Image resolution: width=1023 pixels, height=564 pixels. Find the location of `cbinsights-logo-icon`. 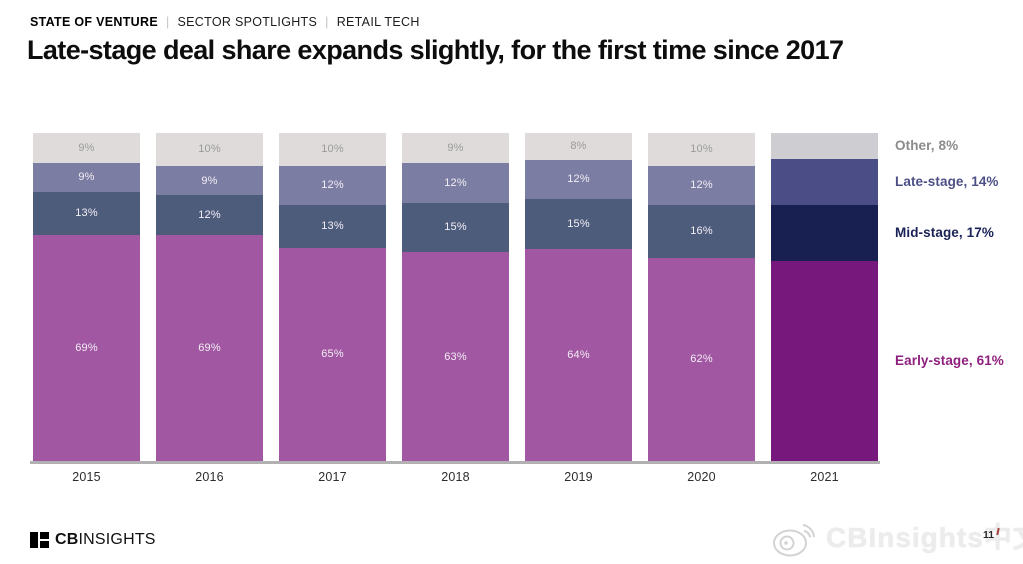

cbinsights-logo-icon is located at coordinates (39, 540).